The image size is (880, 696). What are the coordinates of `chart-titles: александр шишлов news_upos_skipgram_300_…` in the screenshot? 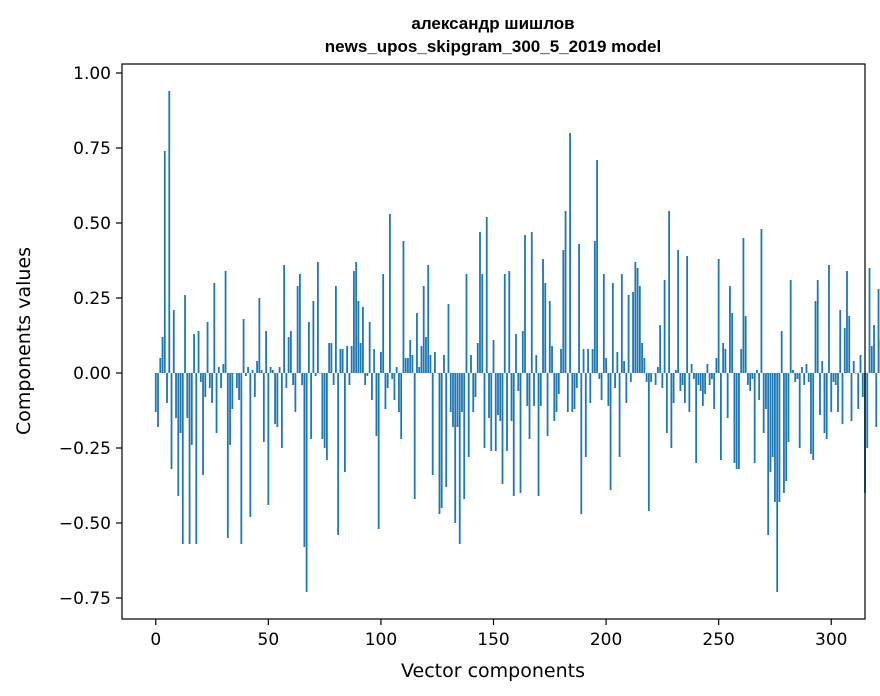 It's located at (493, 35).